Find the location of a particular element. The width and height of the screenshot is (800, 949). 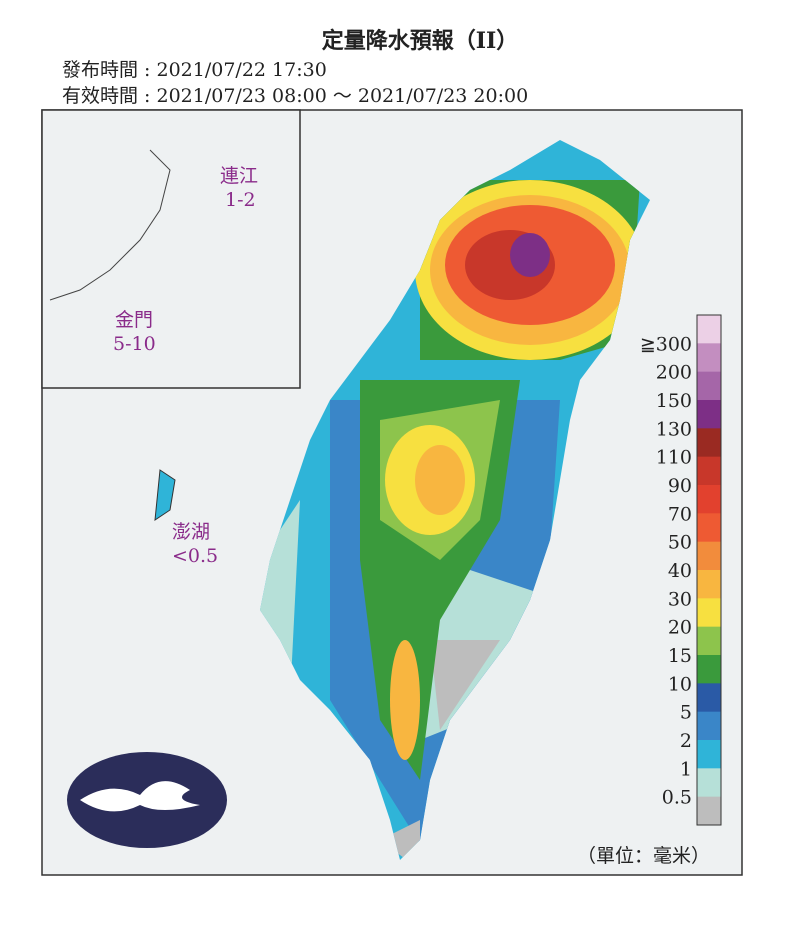

issued-time: 發布時間 : 2021/07/22 17:30 is located at coordinates (194, 70).